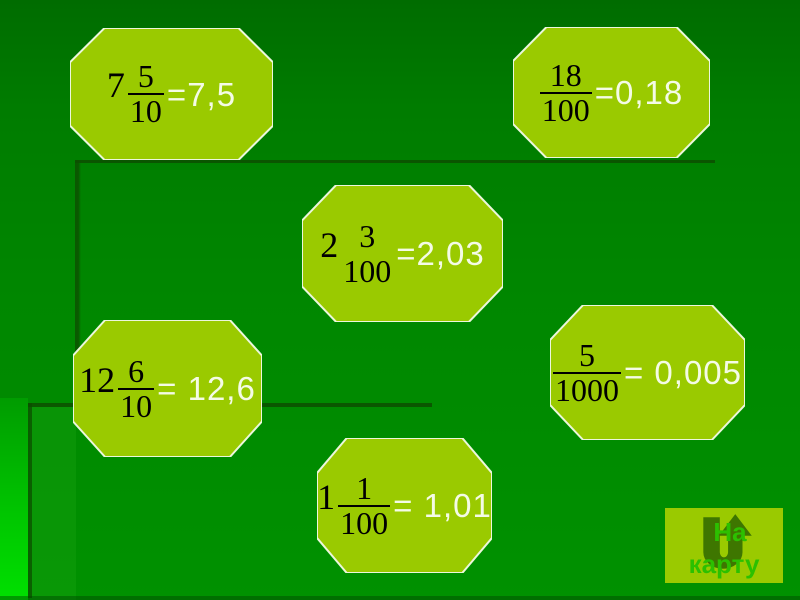 The height and width of the screenshot is (600, 800). I want to click on fraction: 6 10, so click(136, 388).